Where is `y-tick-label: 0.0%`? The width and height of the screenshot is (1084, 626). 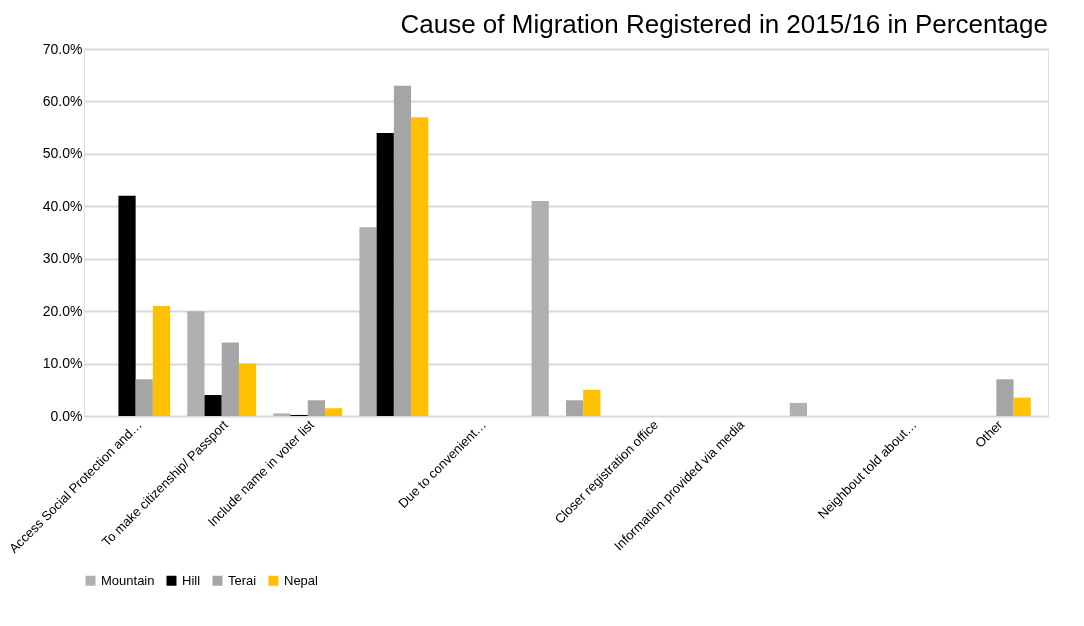 y-tick-label: 0.0% is located at coordinates (66, 415).